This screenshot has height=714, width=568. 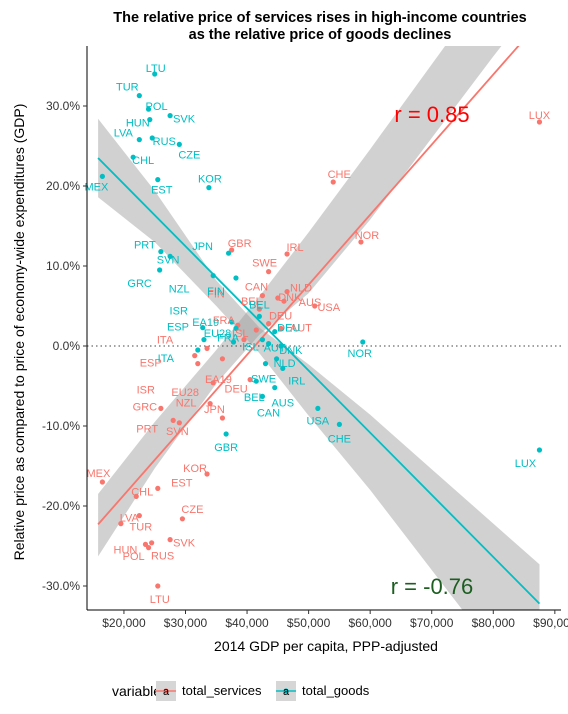 I want to click on label-total_services-deu2: DEU, so click(x=236, y=390).